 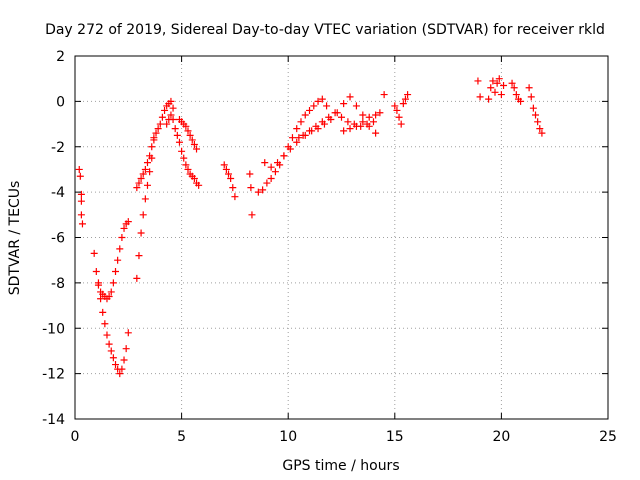 I want to click on series-i, so click(x=251, y=194).